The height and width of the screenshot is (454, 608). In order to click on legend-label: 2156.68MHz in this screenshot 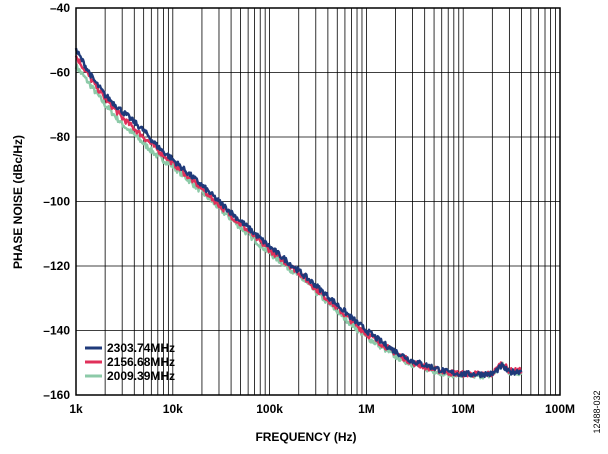, I will do `click(141, 362)`.